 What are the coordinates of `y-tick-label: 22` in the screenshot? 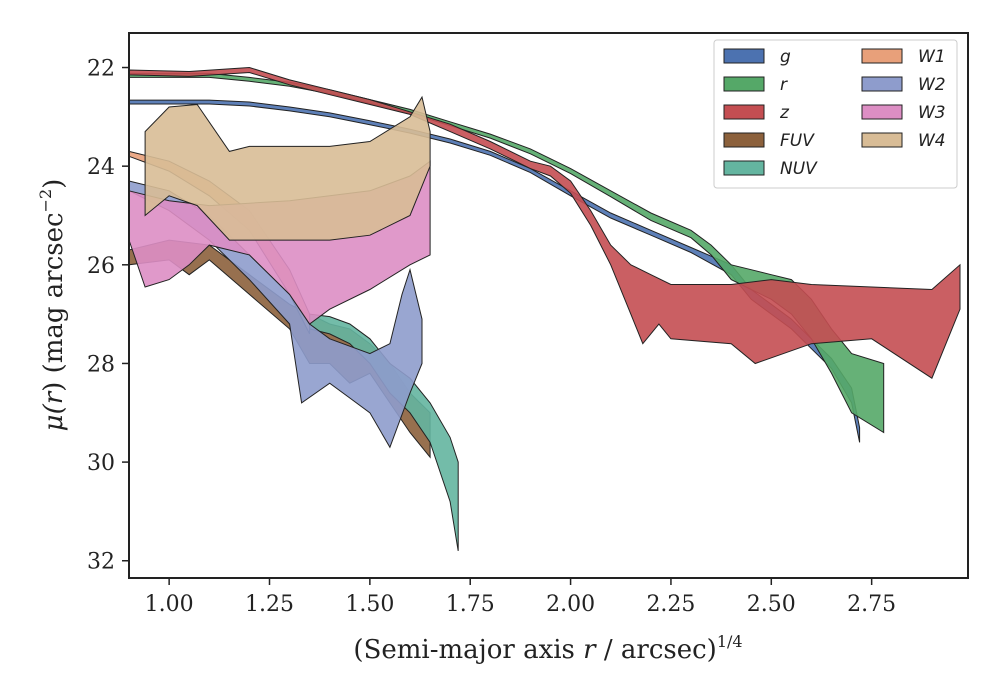 It's located at (101, 69).